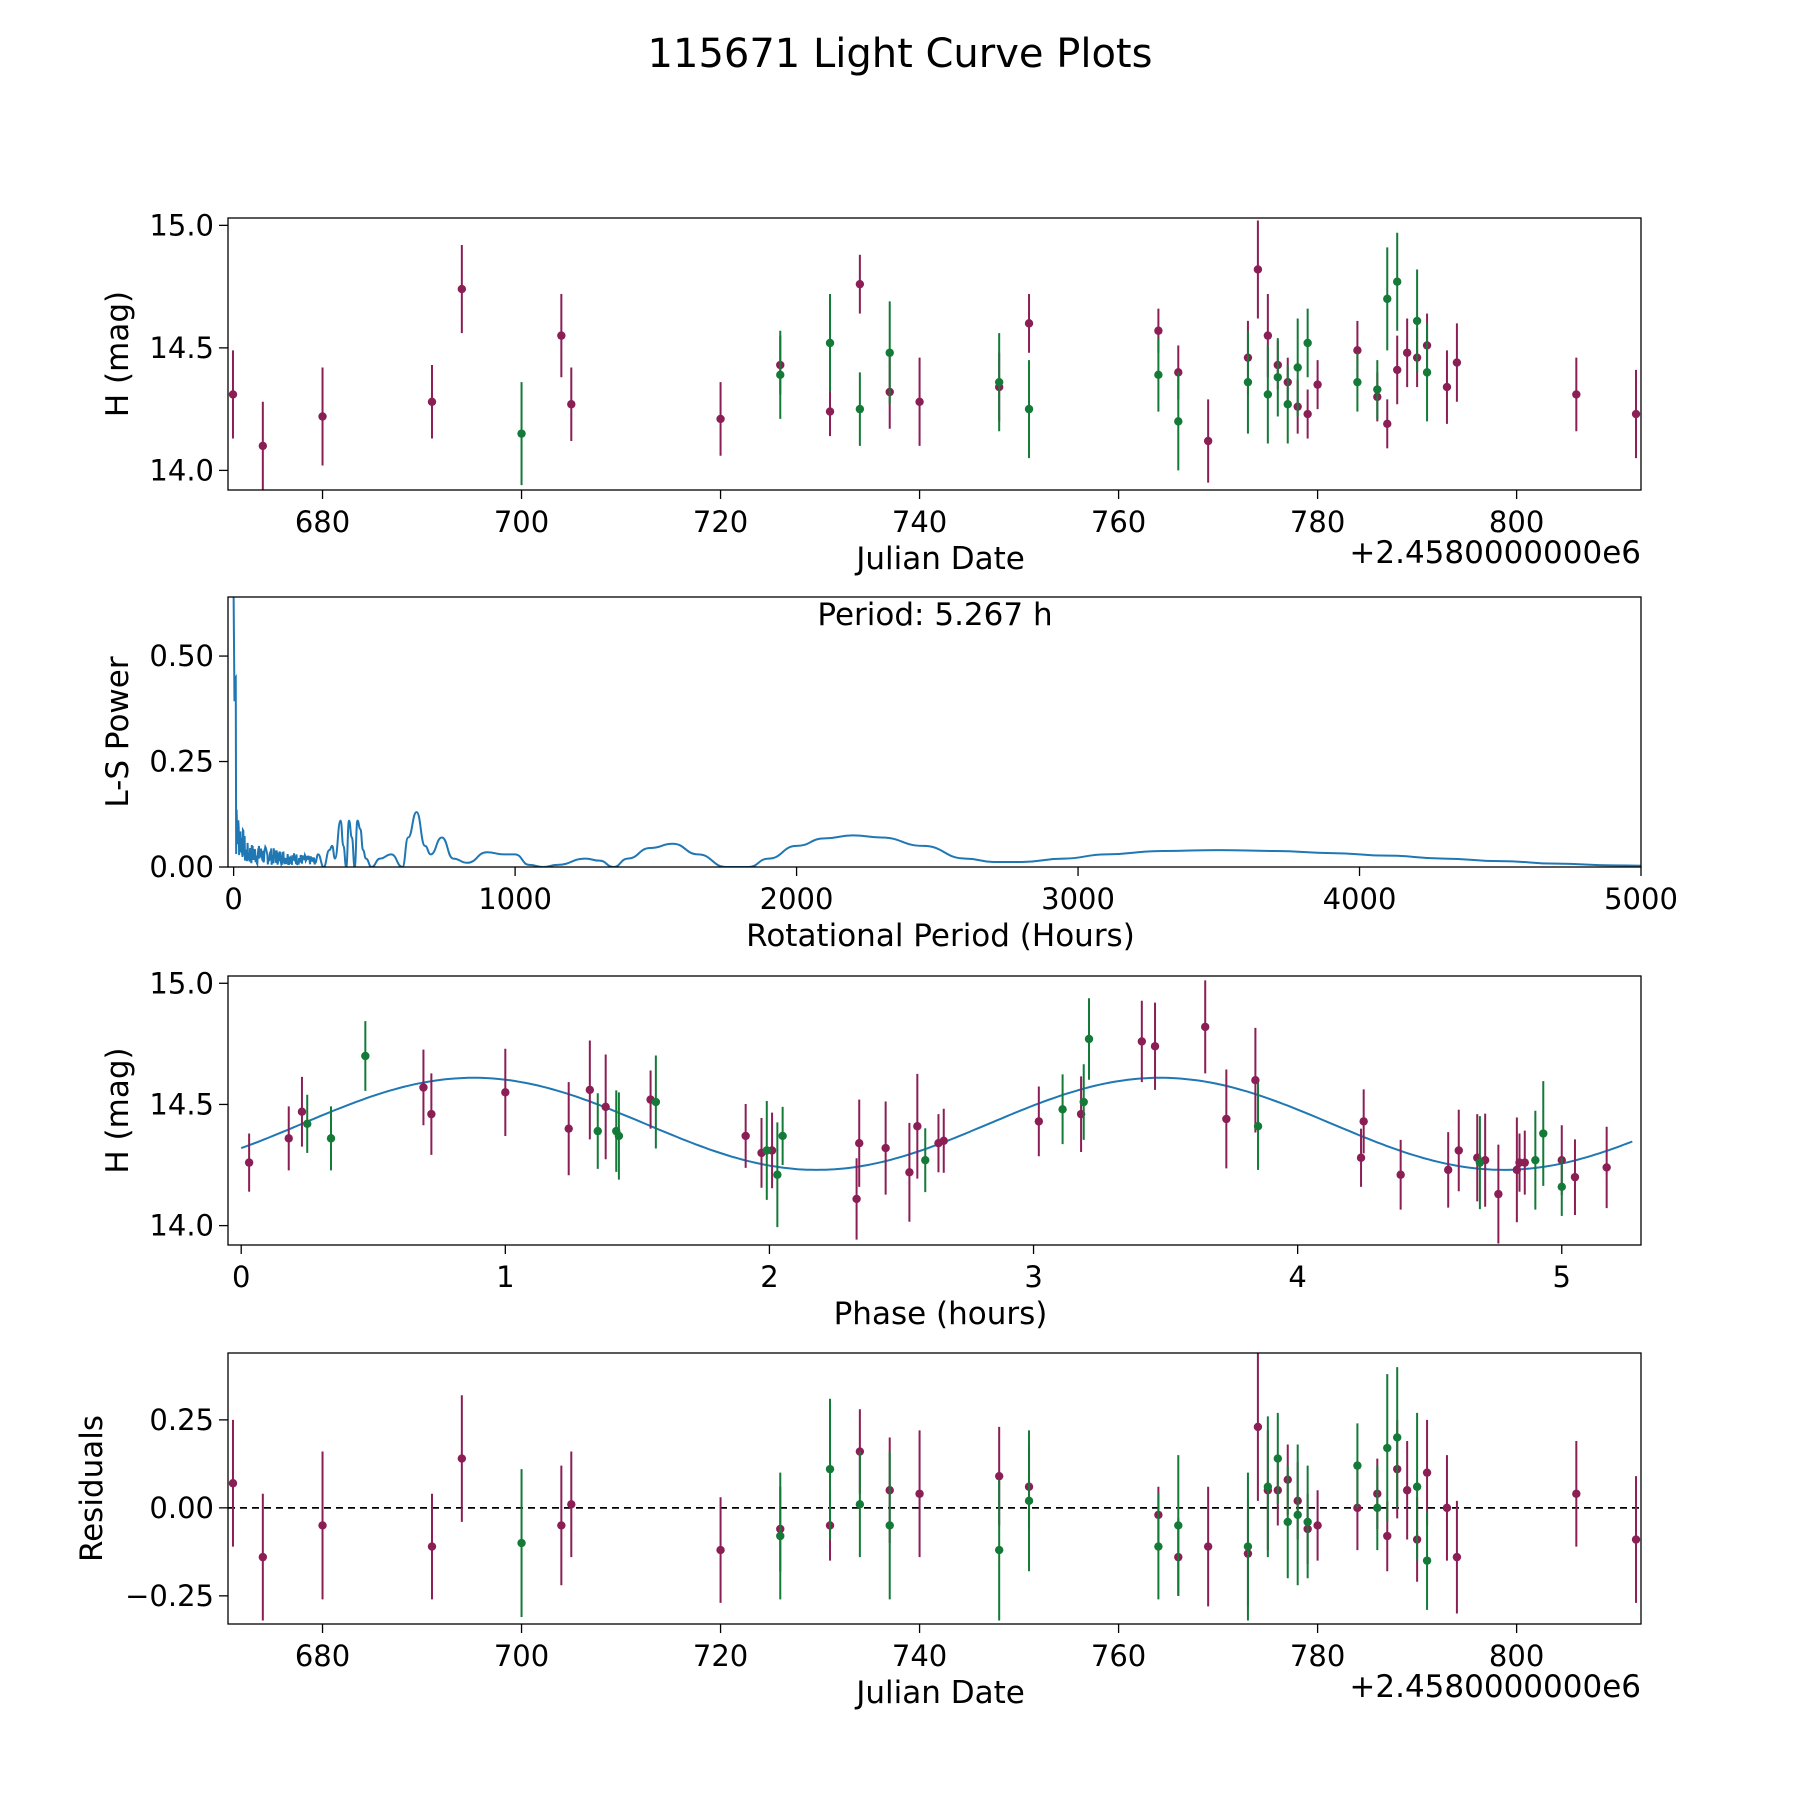 The height and width of the screenshot is (1800, 1800). Describe the element at coordinates (936, 1123) in the screenshot. I see `fit-curve` at that location.